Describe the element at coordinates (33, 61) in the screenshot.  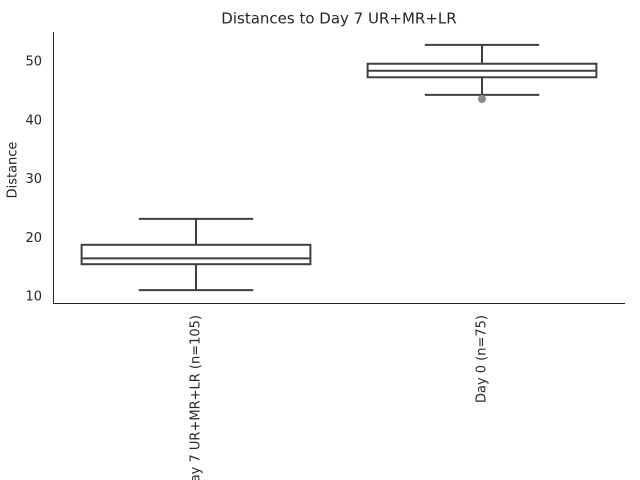
I see `y-tick-label: 50` at that location.